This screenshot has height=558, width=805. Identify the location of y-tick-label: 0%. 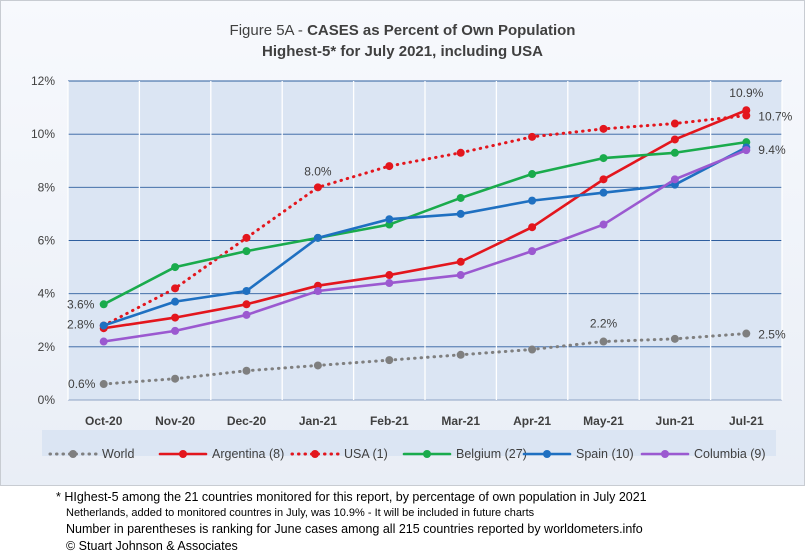
(47, 400).